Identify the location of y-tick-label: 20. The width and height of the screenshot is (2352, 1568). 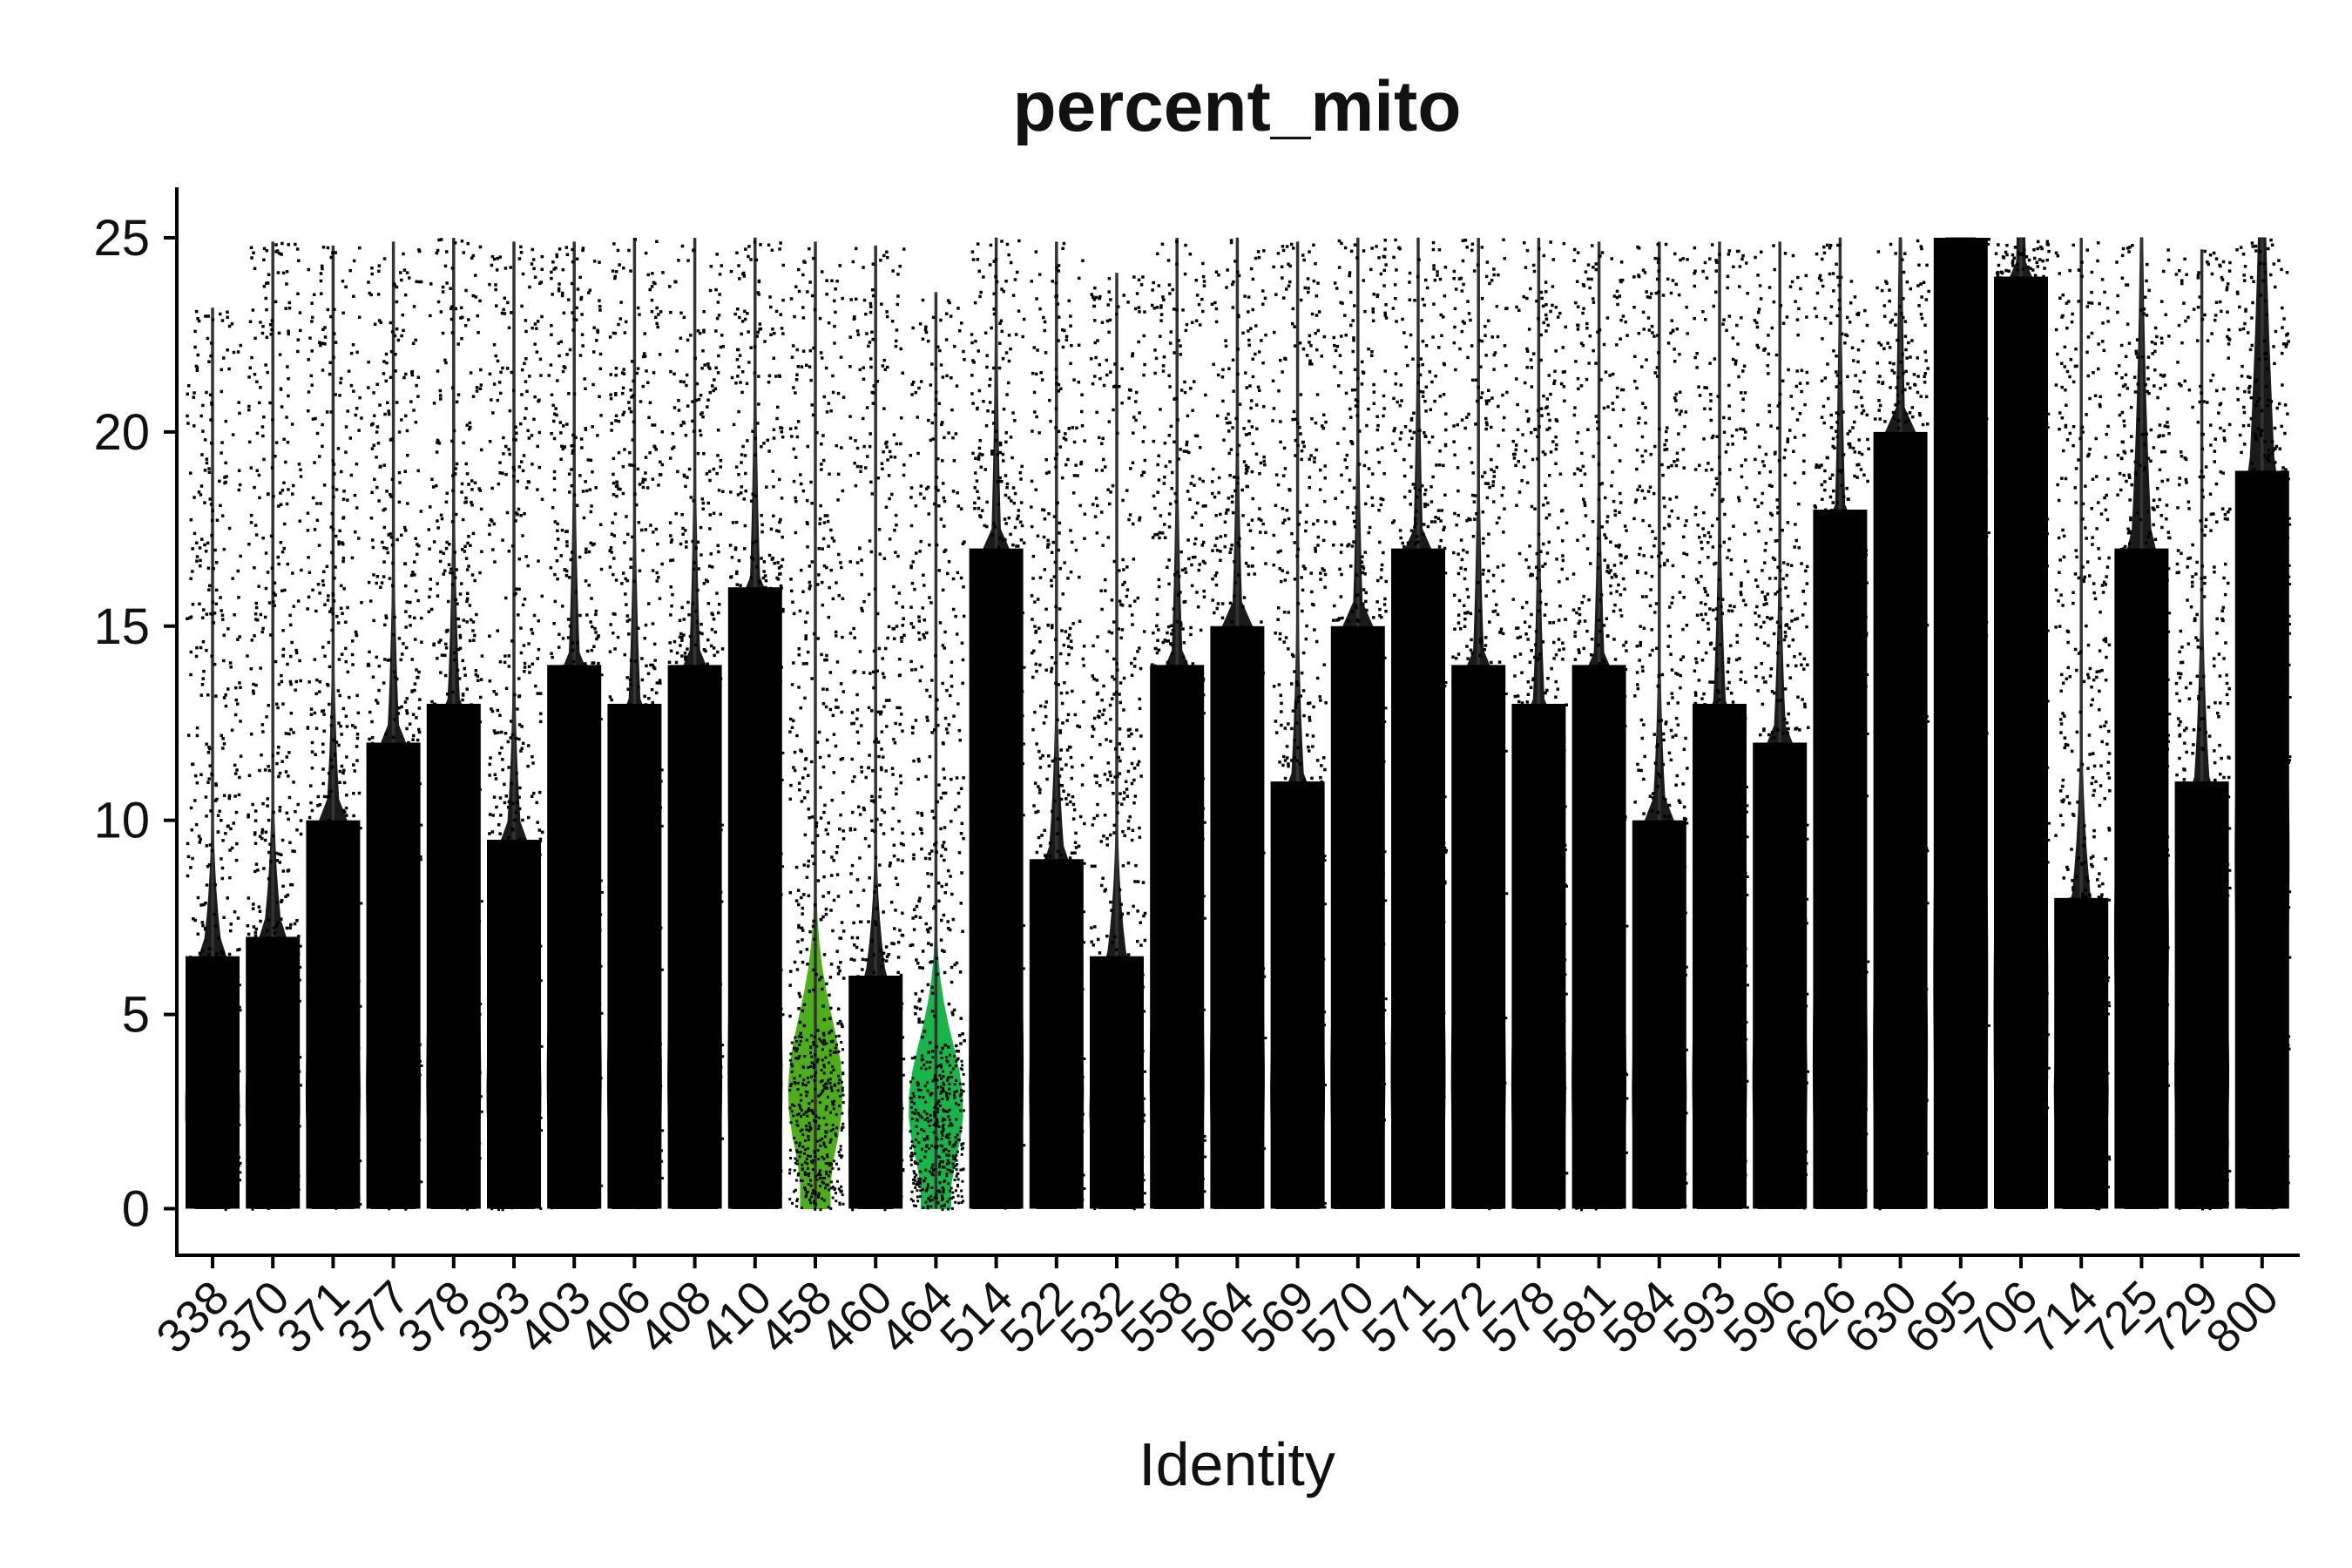
(121, 432).